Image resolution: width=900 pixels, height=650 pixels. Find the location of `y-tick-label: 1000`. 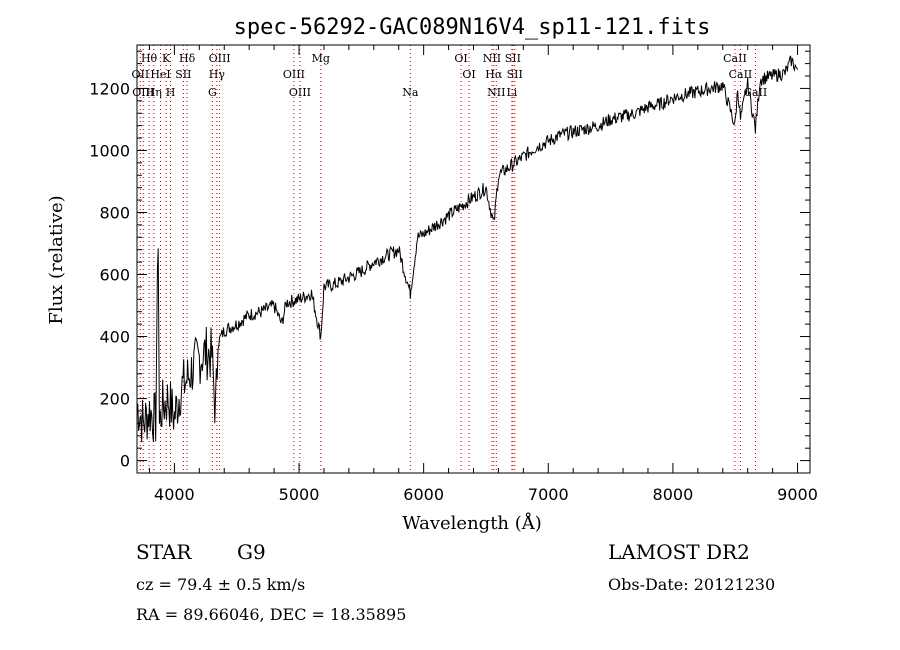

y-tick-label: 1000 is located at coordinates (109, 150).